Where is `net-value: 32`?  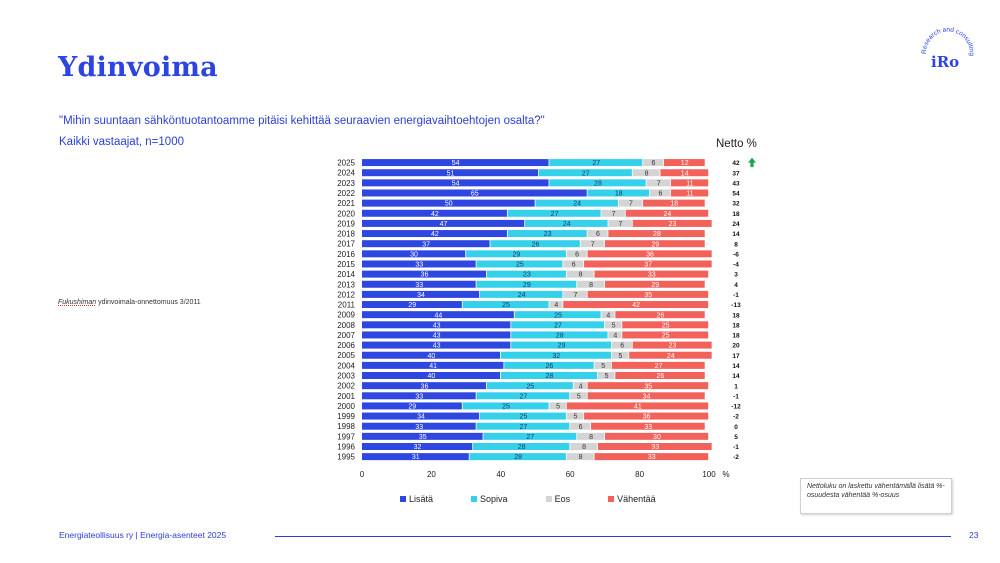
net-value: 32 is located at coordinates (736, 204).